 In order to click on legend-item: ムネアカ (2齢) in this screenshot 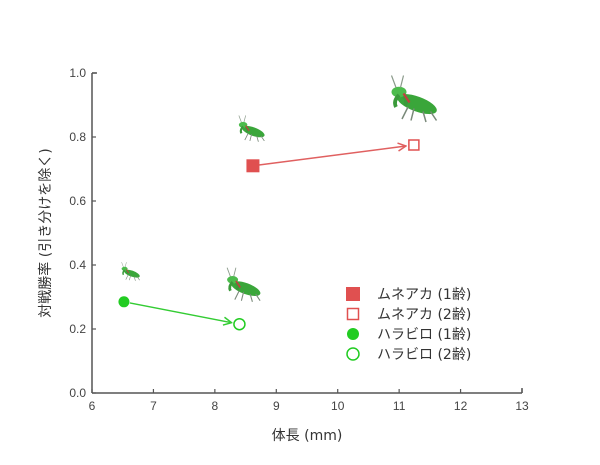, I will do `click(408, 315)`.